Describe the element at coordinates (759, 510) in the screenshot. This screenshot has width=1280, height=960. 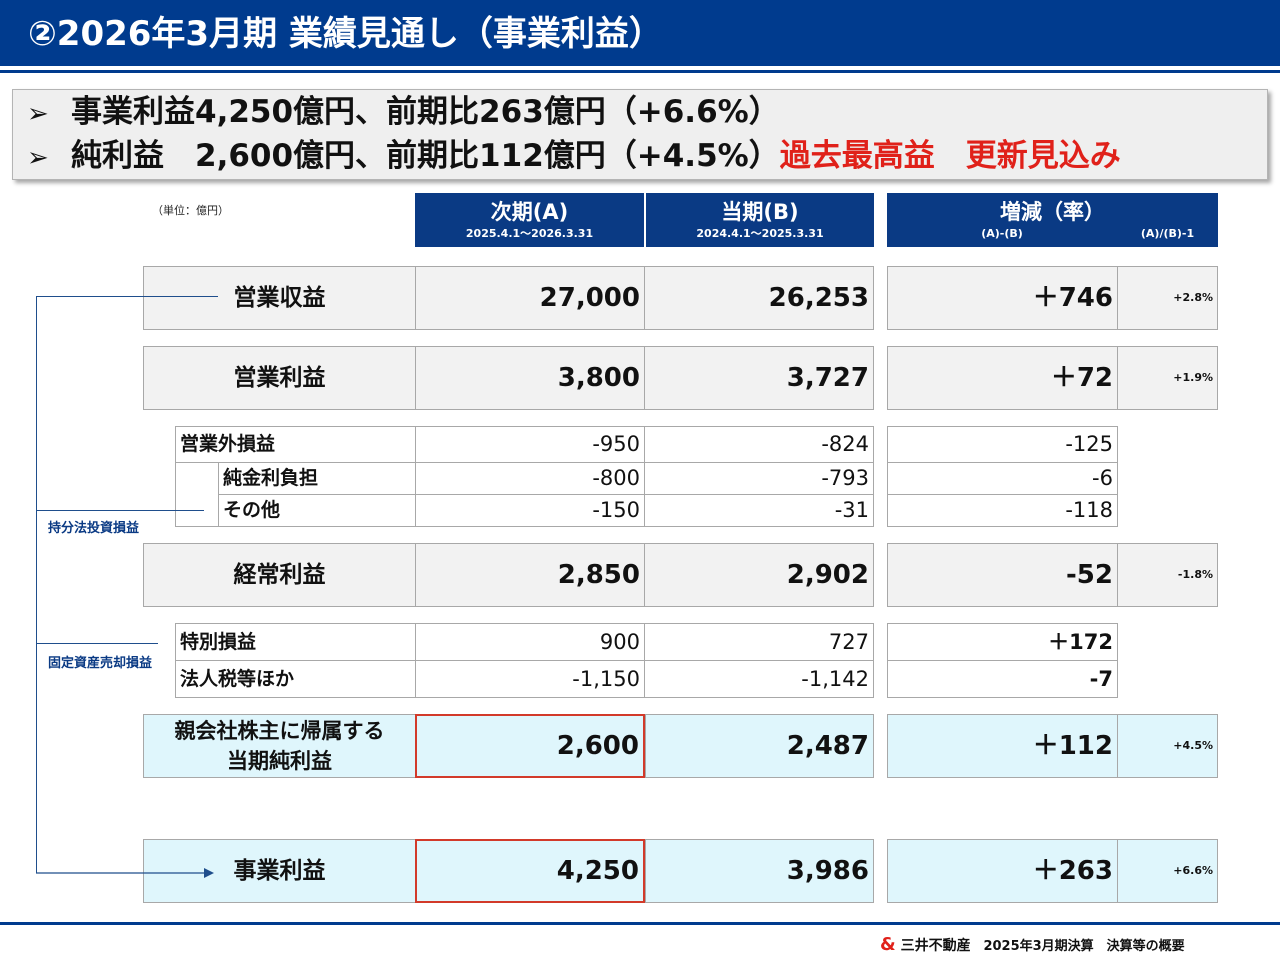
I see `other-current: -31` at that location.